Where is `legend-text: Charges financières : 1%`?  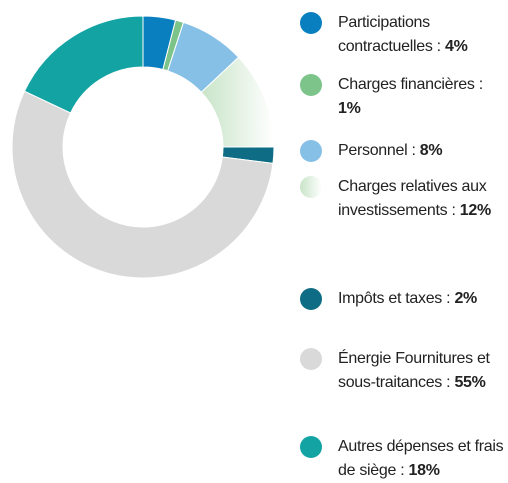 legend-text: Charges financières : 1% is located at coordinates (423, 96).